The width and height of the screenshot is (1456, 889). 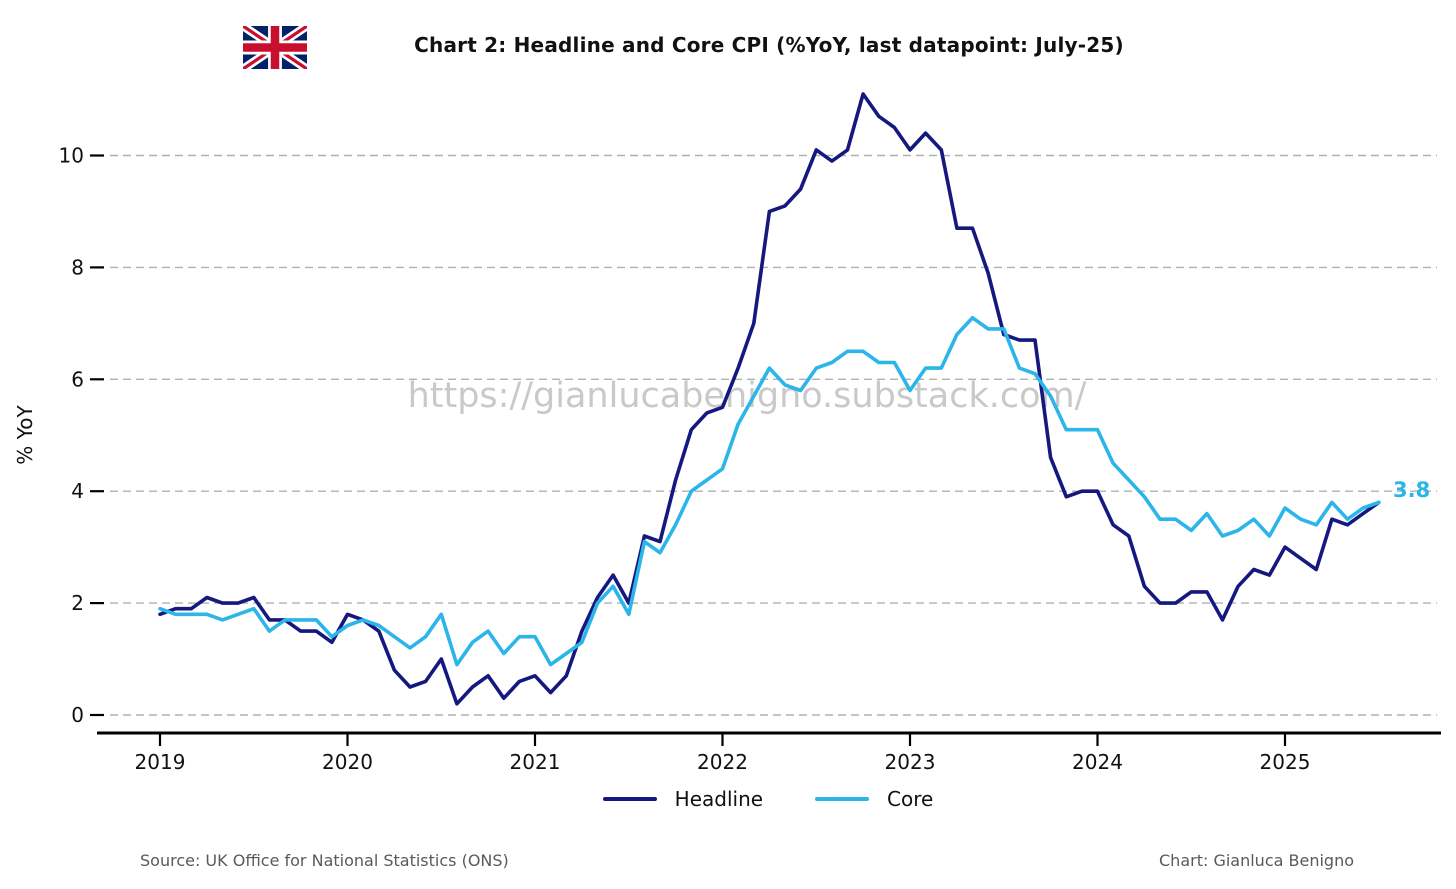 I want to click on legend: Headline Core, so click(x=768, y=799).